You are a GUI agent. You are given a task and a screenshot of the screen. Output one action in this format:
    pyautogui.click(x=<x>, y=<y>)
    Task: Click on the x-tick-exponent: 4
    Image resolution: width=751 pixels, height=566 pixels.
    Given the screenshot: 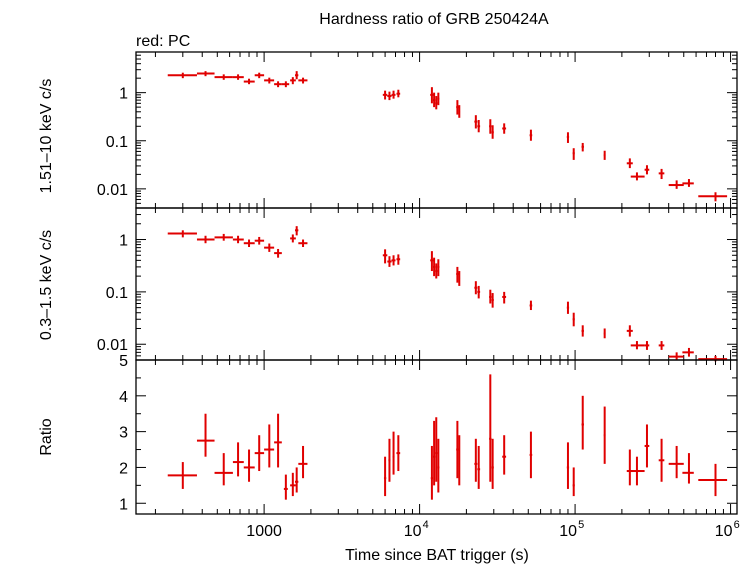 What is the action you would take?
    pyautogui.click(x=426, y=525)
    